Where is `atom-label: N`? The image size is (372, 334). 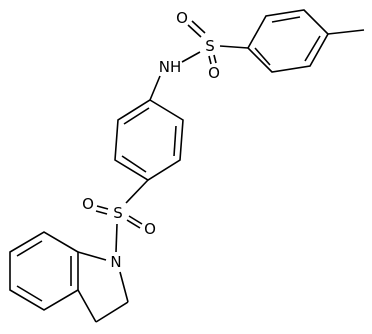 atom-label: N is located at coordinates (115, 262).